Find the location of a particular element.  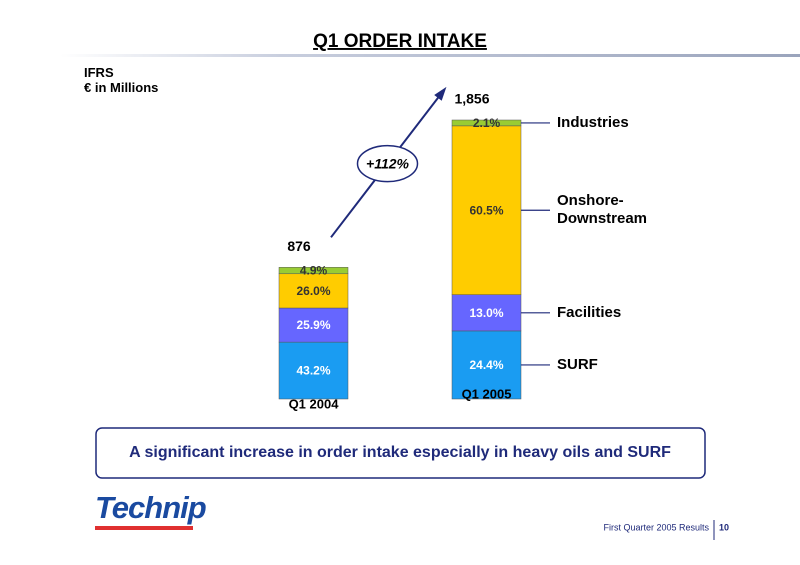

legend-label: Industries is located at coordinates (593, 122).